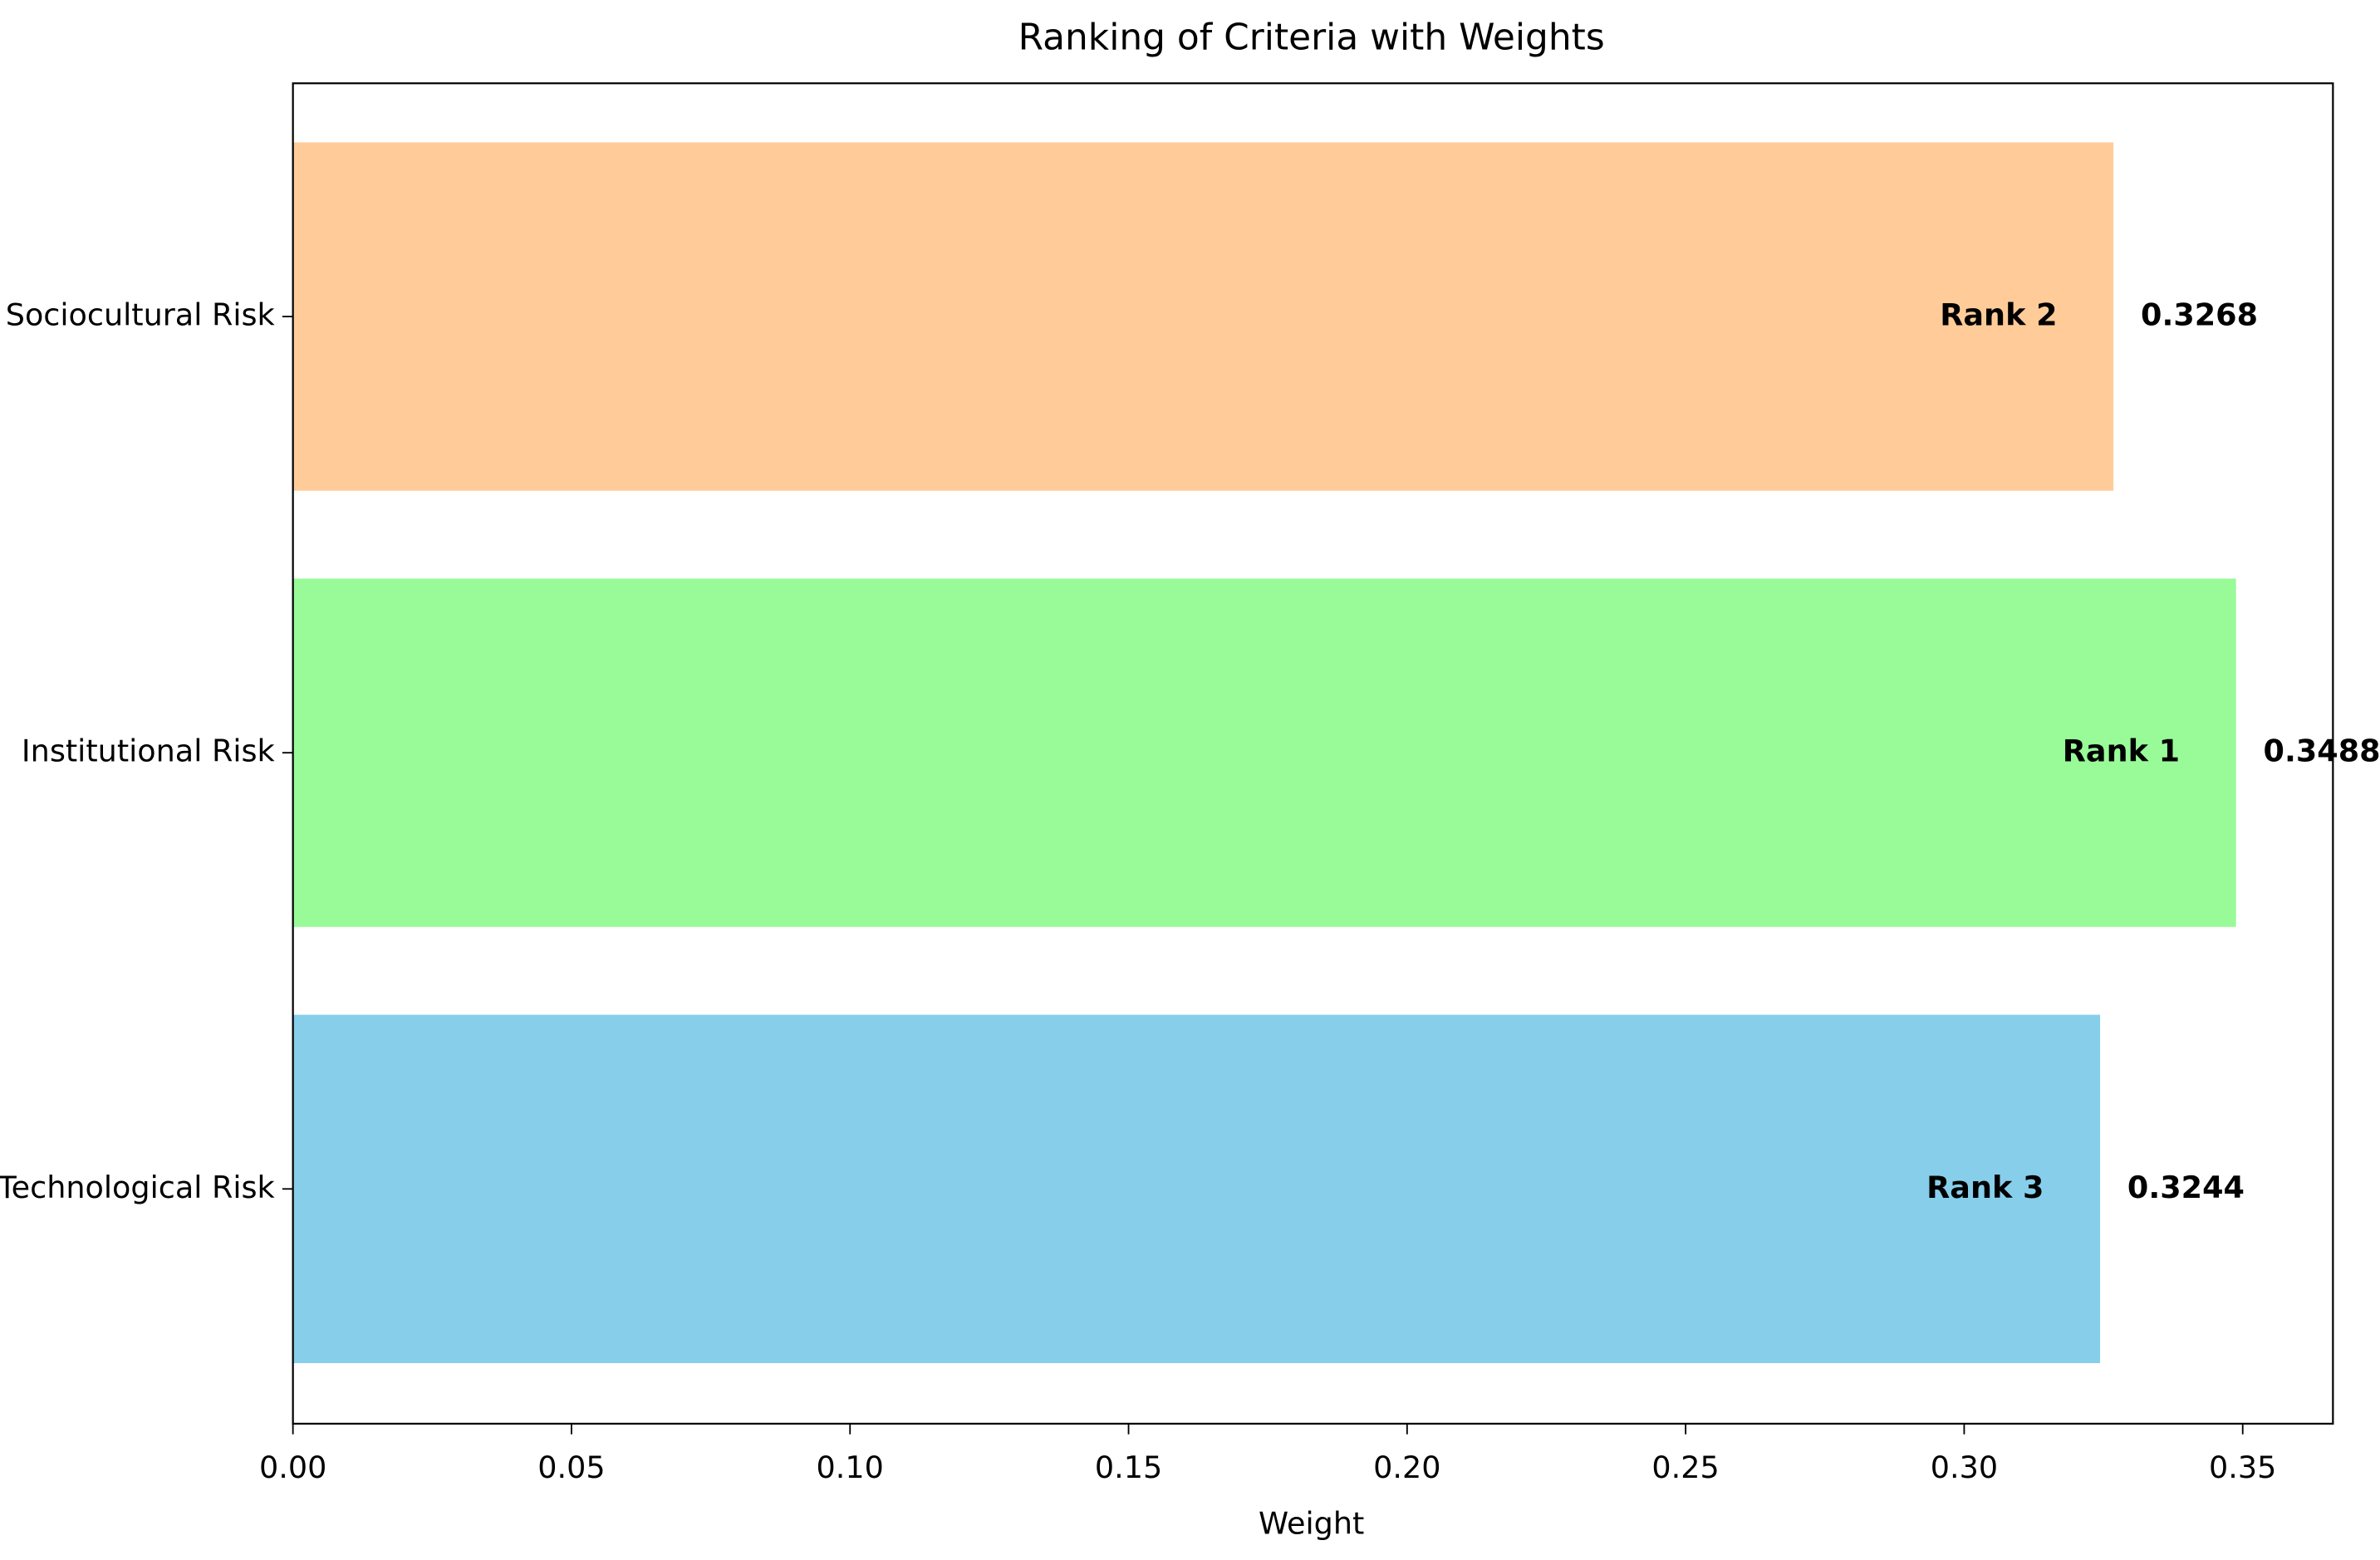  I want to click on x-tick-label: 0.30, so click(1964, 1467).